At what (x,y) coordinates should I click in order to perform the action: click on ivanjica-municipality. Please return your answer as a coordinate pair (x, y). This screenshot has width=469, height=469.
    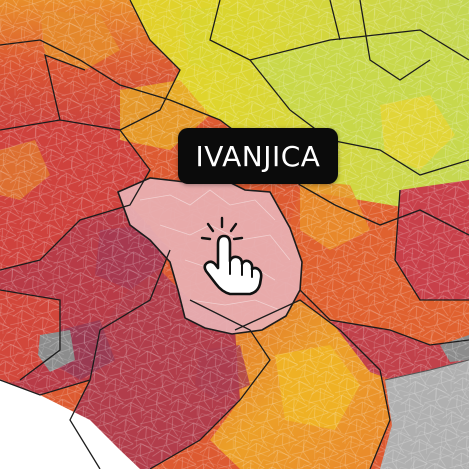
    Looking at the image, I should click on (210, 254).